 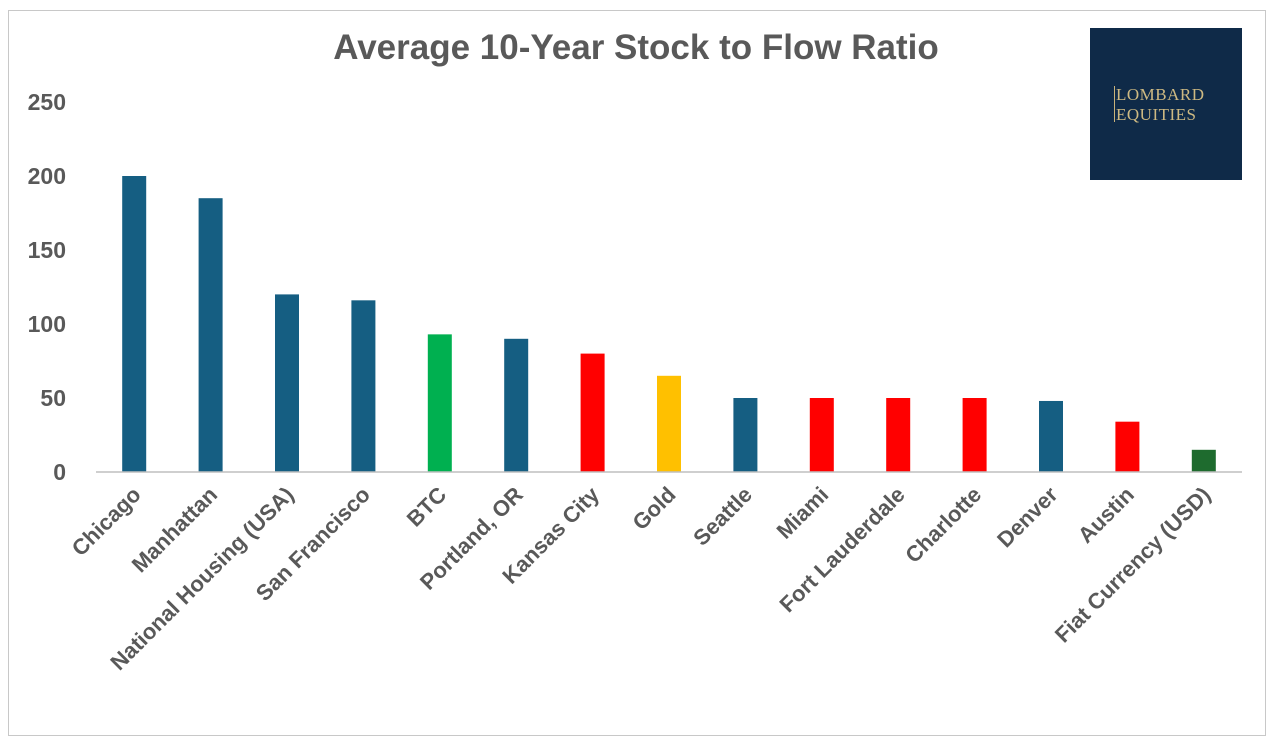 I want to click on y-tick-label: 100, so click(x=47, y=324).